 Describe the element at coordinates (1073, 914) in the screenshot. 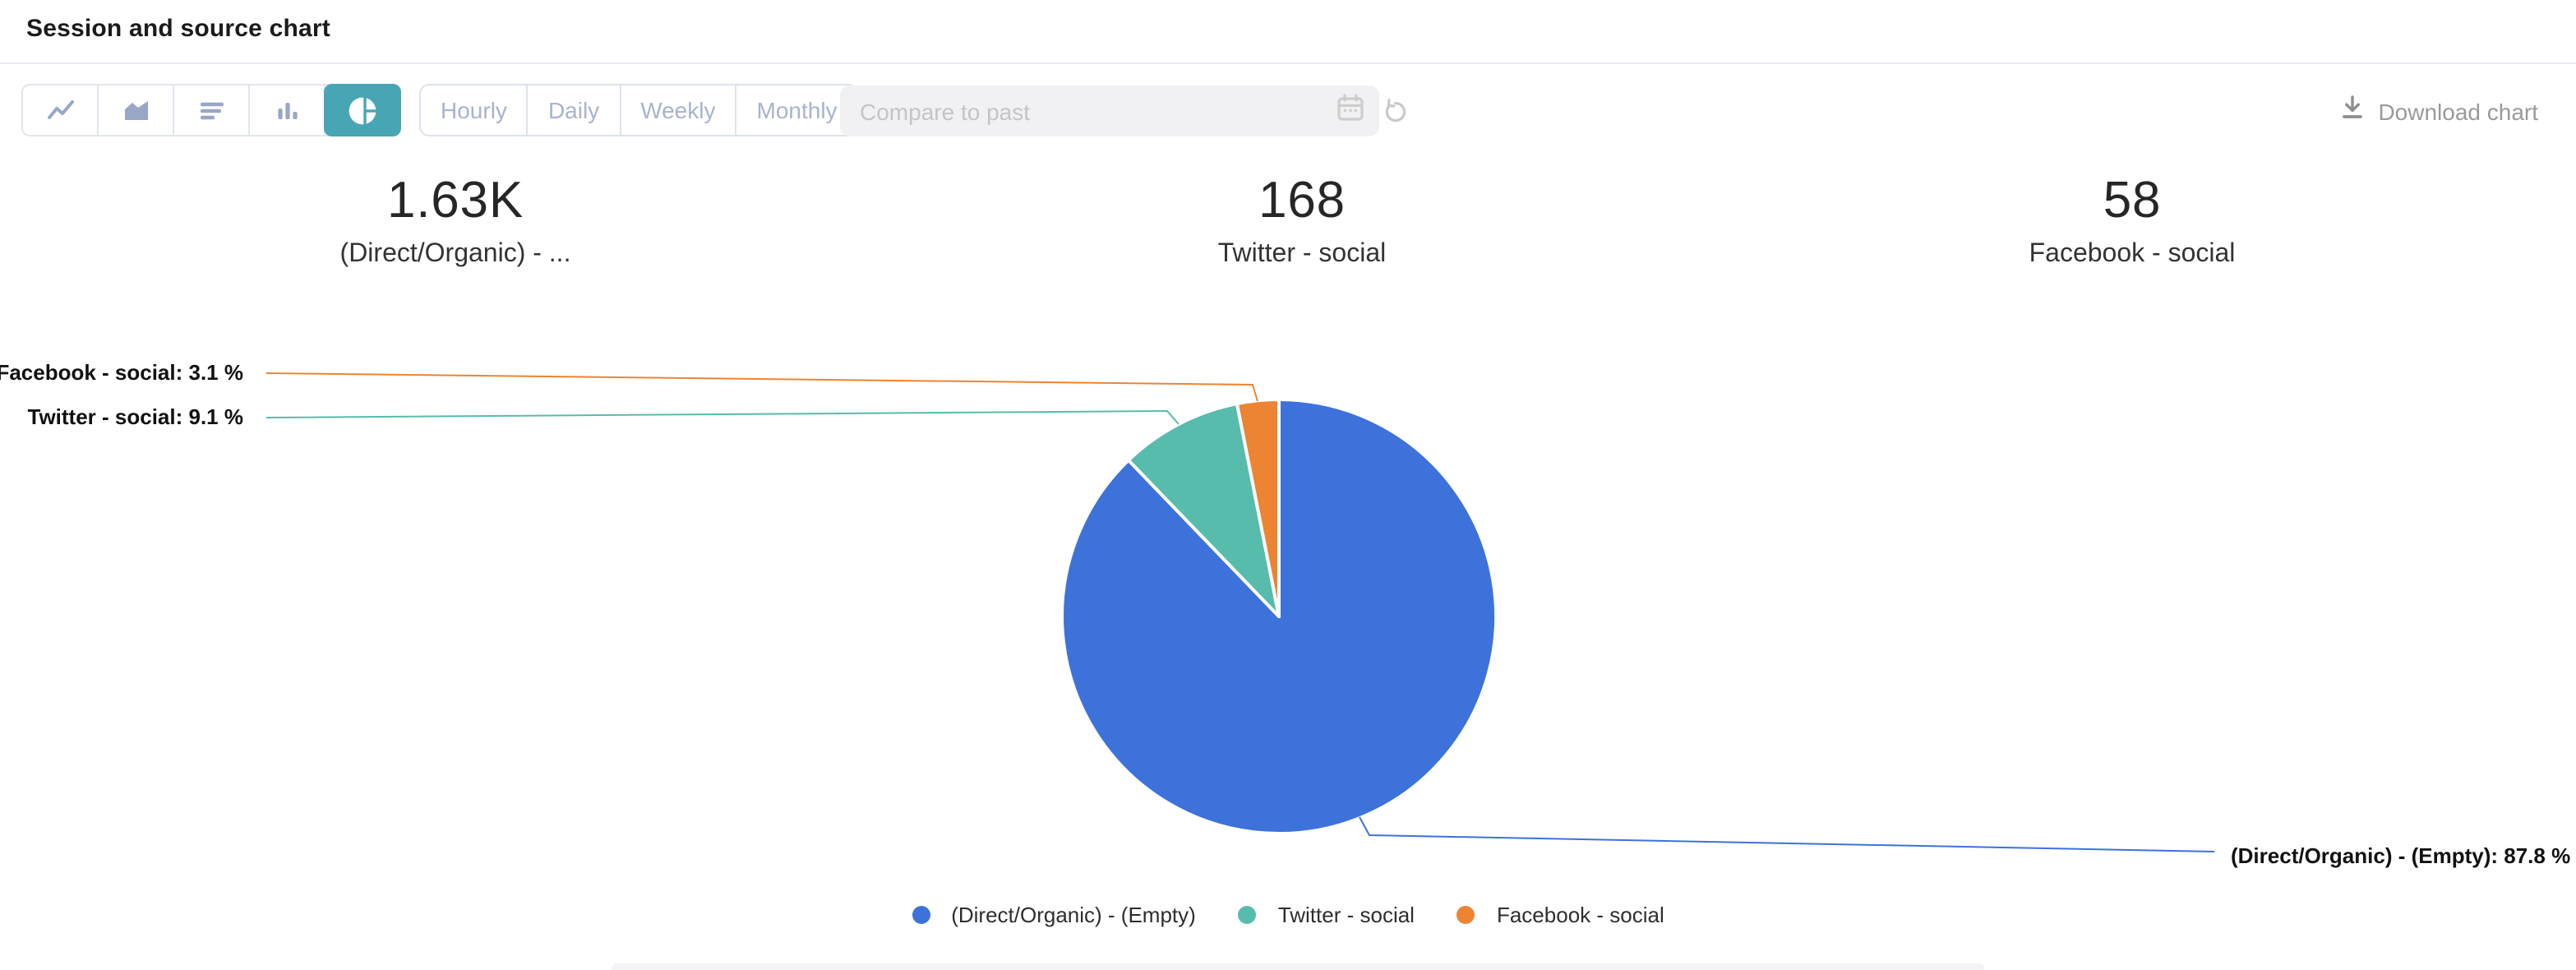

I see `legend-label: (Direct/Organic) - (Empty)` at that location.